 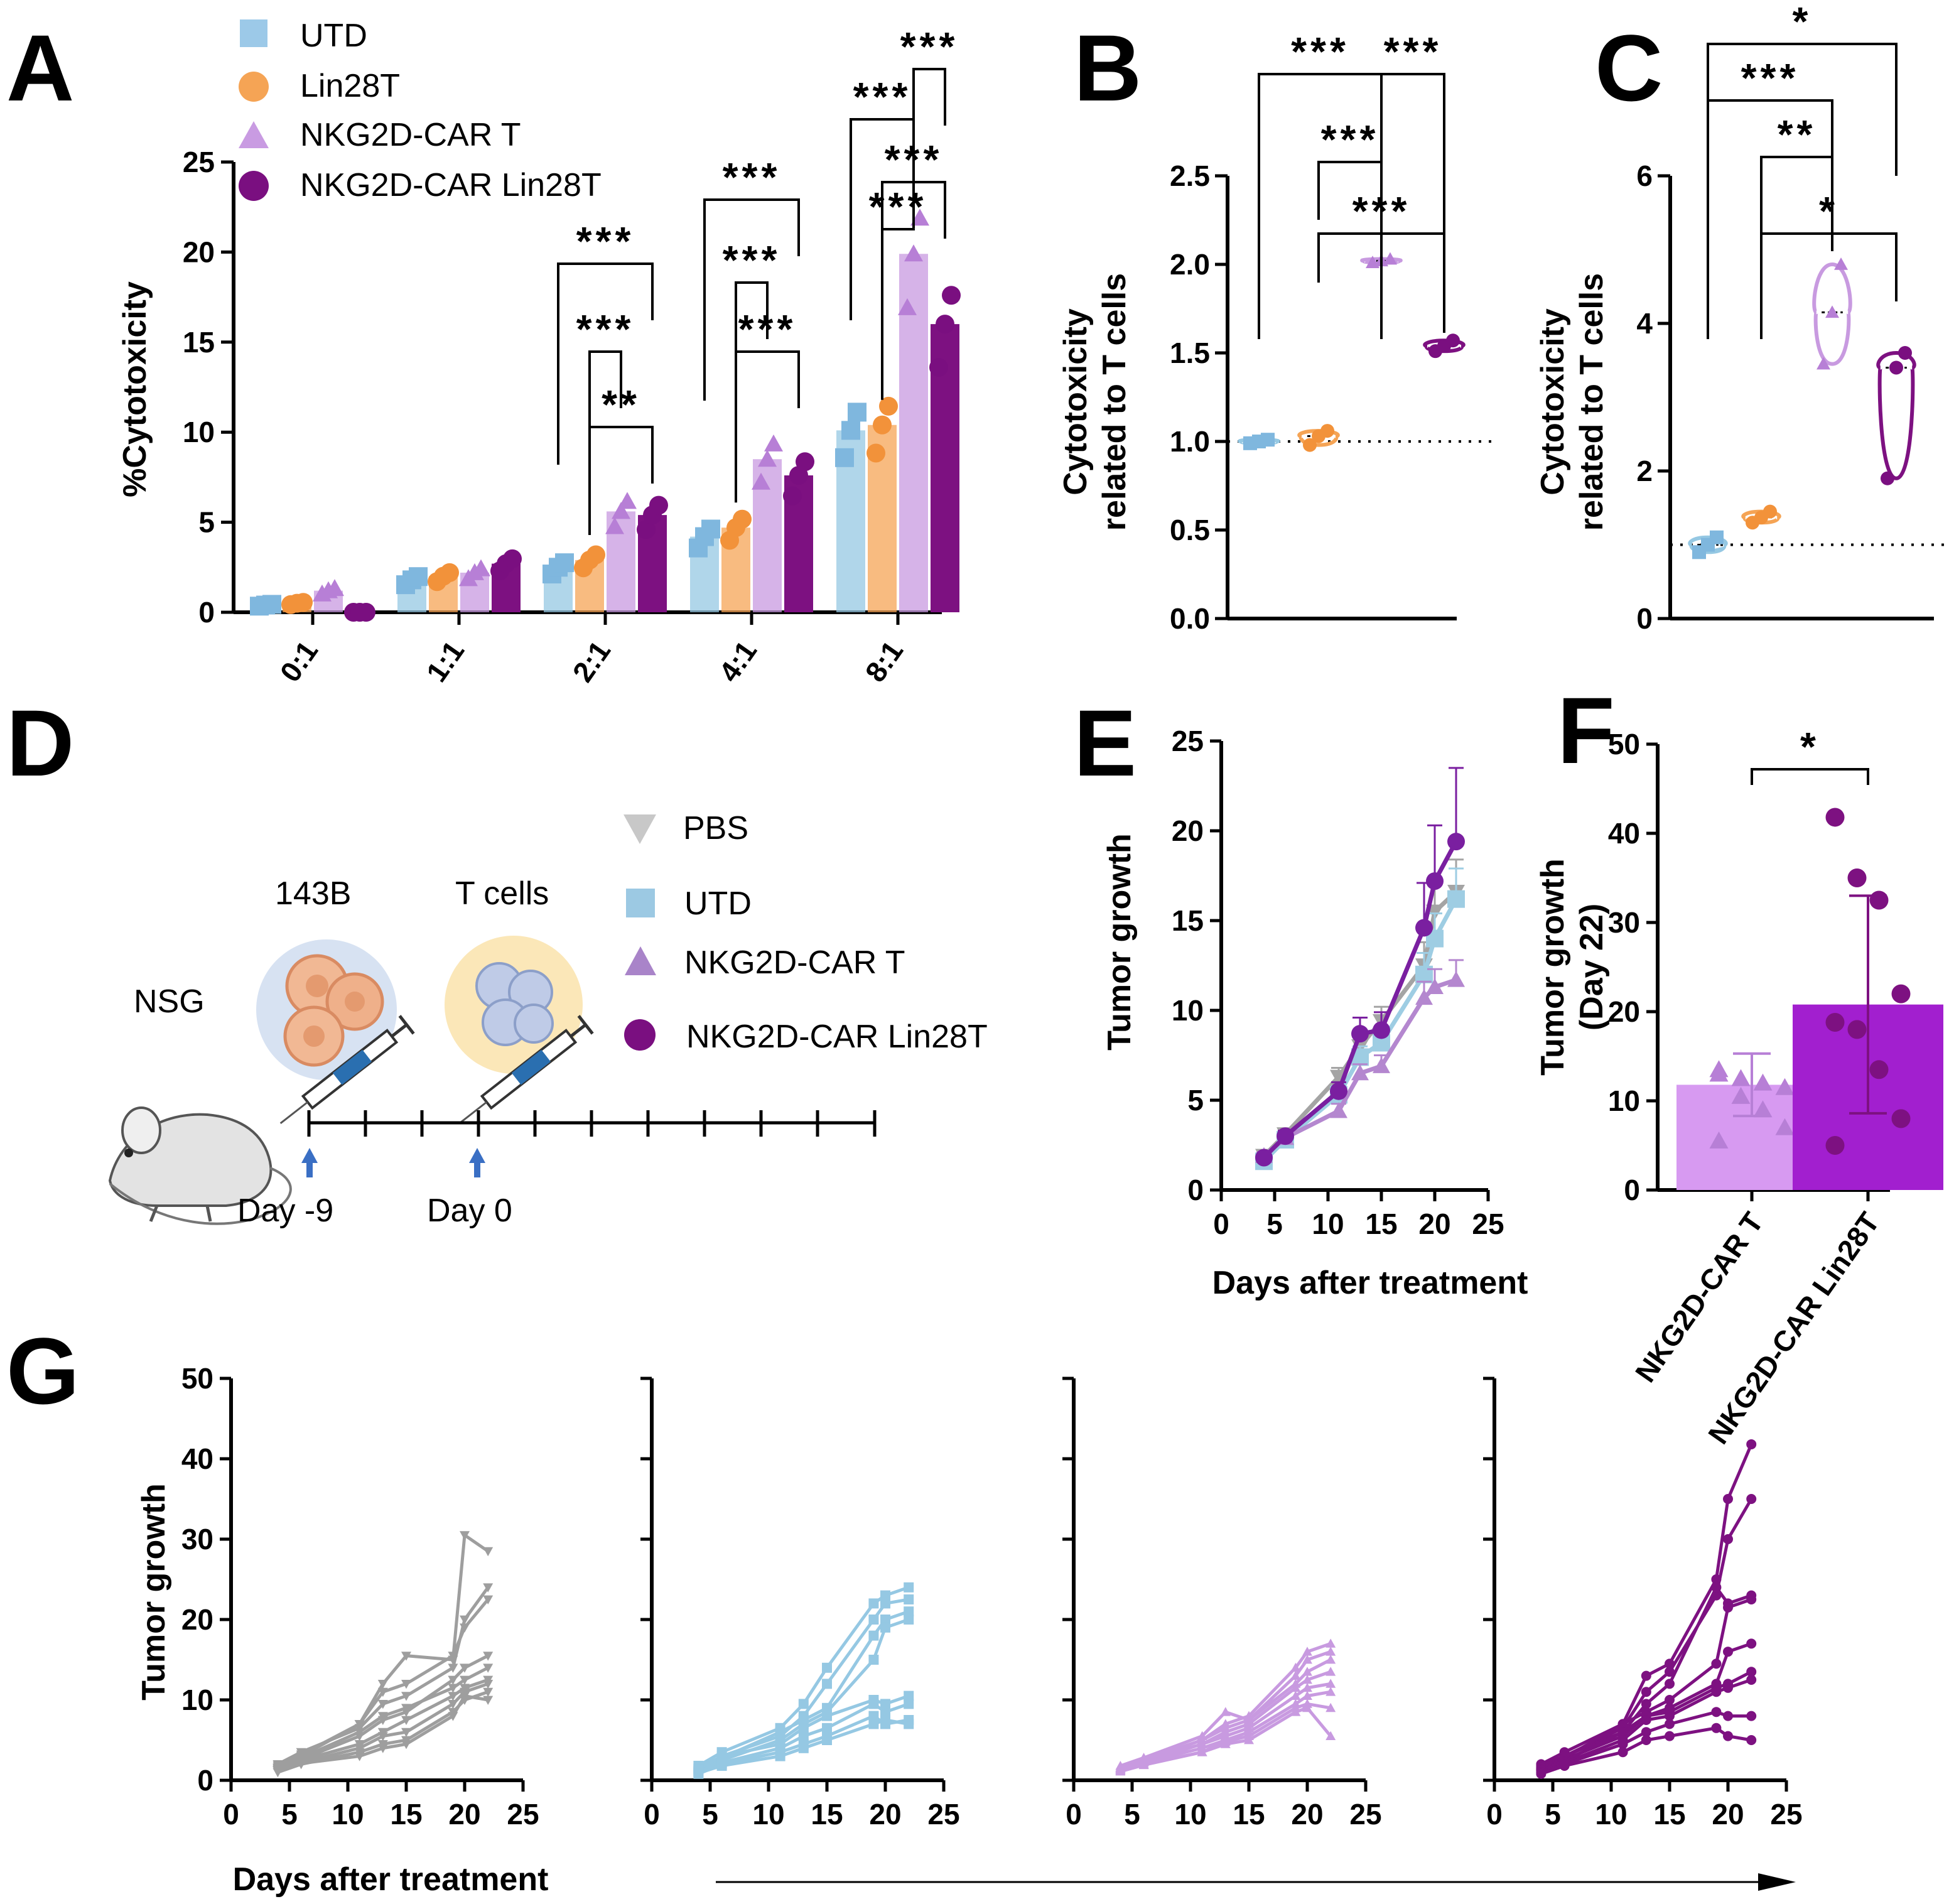 What do you see at coordinates (350, 86) in the screenshot?
I see `legend-lin28t-label: Lin28T` at bounding box center [350, 86].